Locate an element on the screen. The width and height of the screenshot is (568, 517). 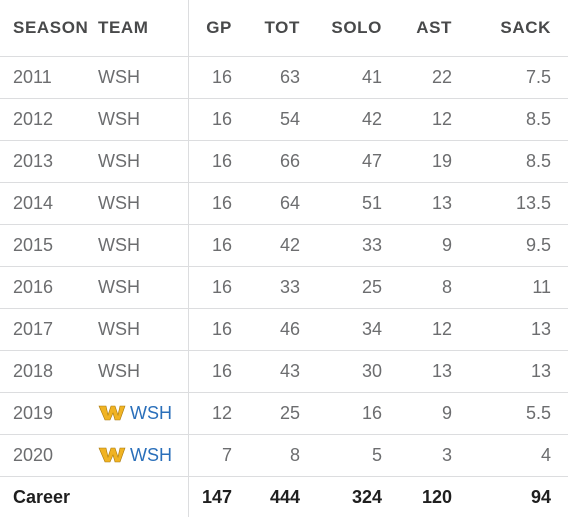
season-cell: 2011 is located at coordinates (43, 78).